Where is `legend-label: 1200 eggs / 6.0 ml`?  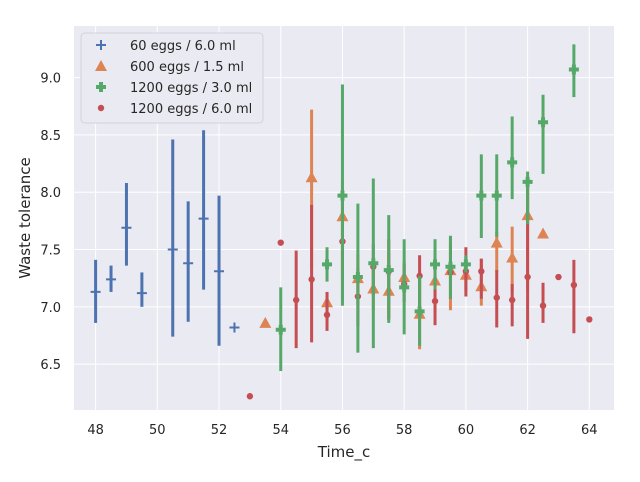 legend-label: 1200 eggs / 6.0 ml is located at coordinates (191, 109).